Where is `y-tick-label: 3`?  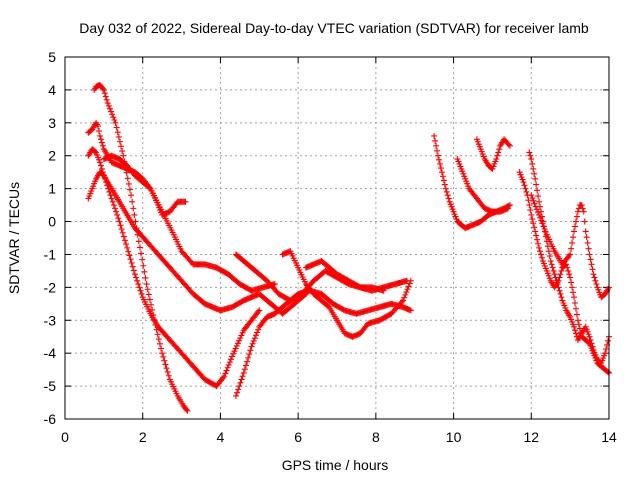 y-tick-label: 3 is located at coordinates (52, 123).